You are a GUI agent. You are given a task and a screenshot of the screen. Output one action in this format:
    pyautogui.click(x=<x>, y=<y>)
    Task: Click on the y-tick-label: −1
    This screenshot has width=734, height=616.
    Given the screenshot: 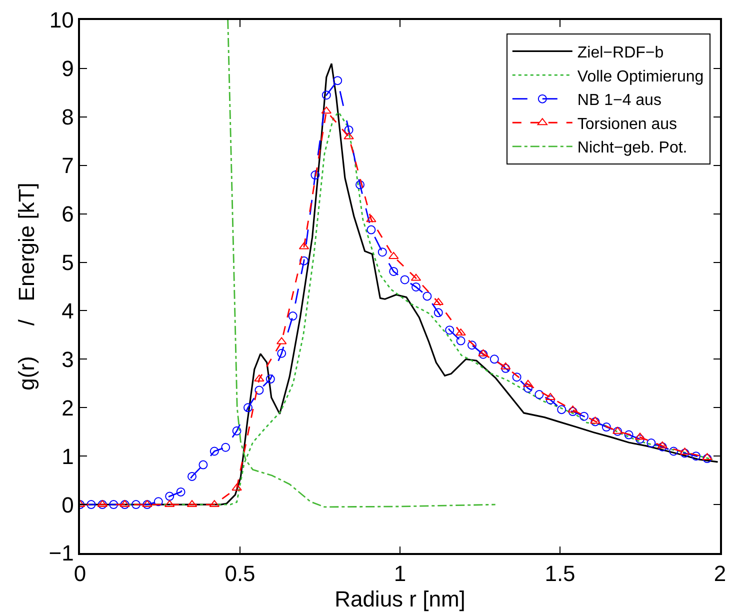 What is the action you would take?
    pyautogui.click(x=61, y=553)
    